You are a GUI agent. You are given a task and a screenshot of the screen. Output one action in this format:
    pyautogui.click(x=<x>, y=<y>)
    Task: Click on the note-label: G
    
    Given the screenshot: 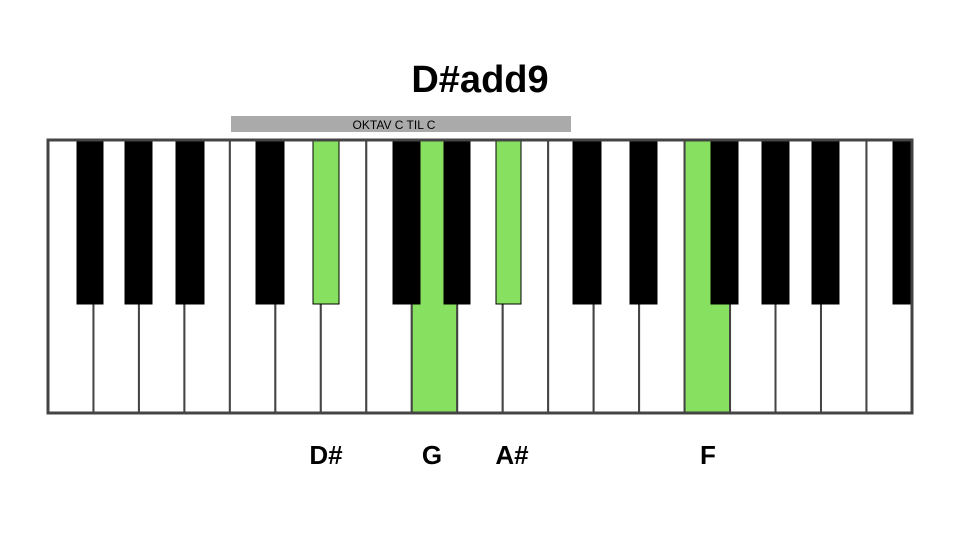 What is the action you would take?
    pyautogui.click(x=432, y=455)
    